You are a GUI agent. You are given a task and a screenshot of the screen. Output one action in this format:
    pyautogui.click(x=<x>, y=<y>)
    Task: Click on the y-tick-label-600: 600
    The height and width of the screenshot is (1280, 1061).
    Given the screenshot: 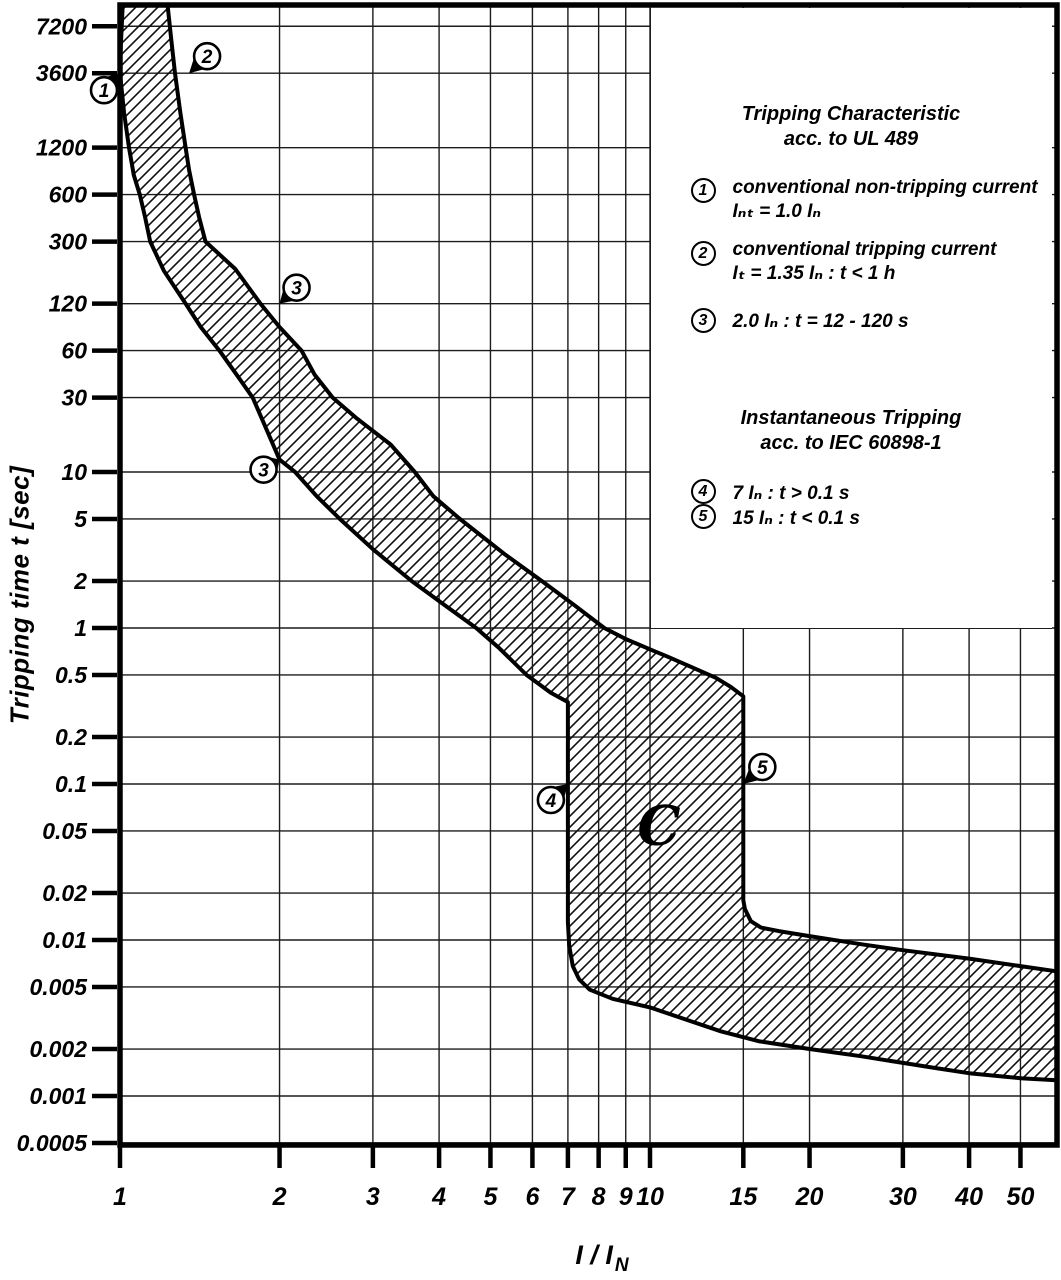 What is the action you would take?
    pyautogui.click(x=68, y=195)
    